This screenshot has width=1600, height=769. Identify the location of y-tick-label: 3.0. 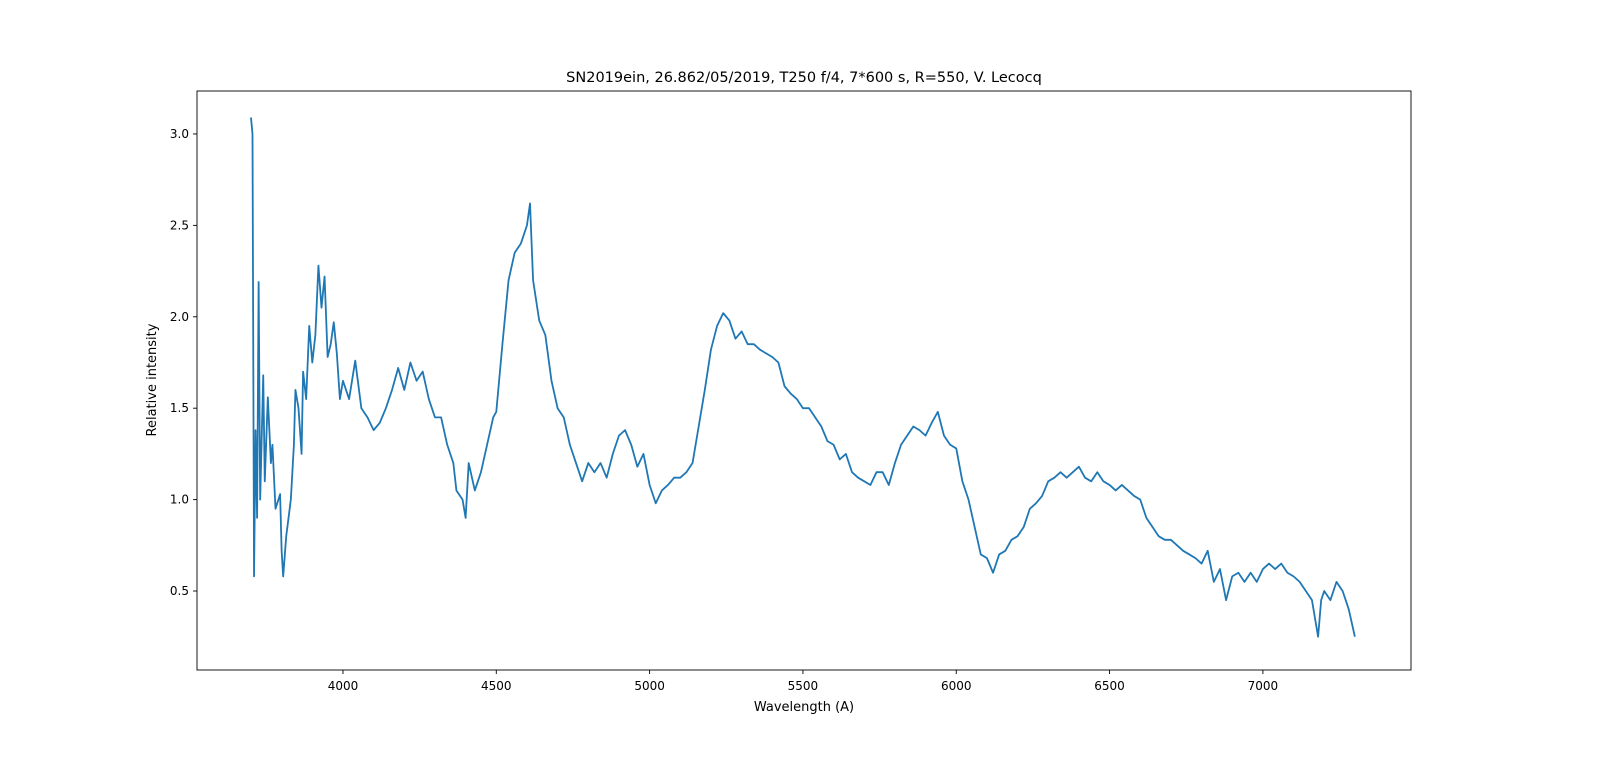
(179, 134).